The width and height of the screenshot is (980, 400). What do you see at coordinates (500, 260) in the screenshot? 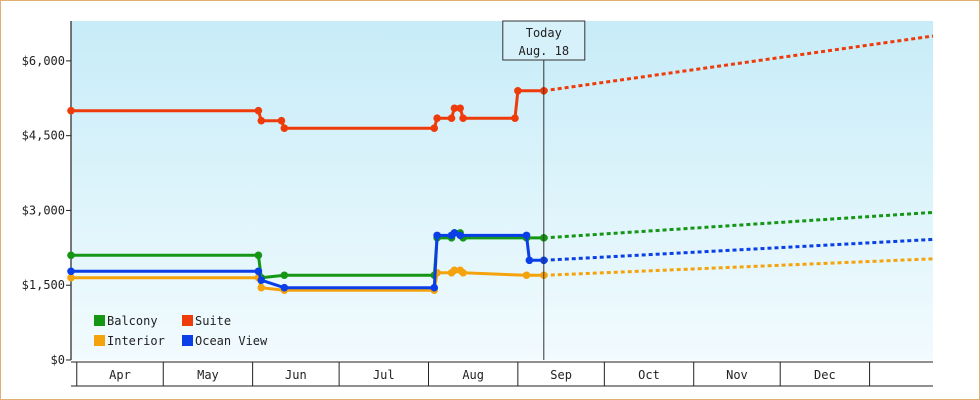
I see `series-ocean-view` at bounding box center [500, 260].